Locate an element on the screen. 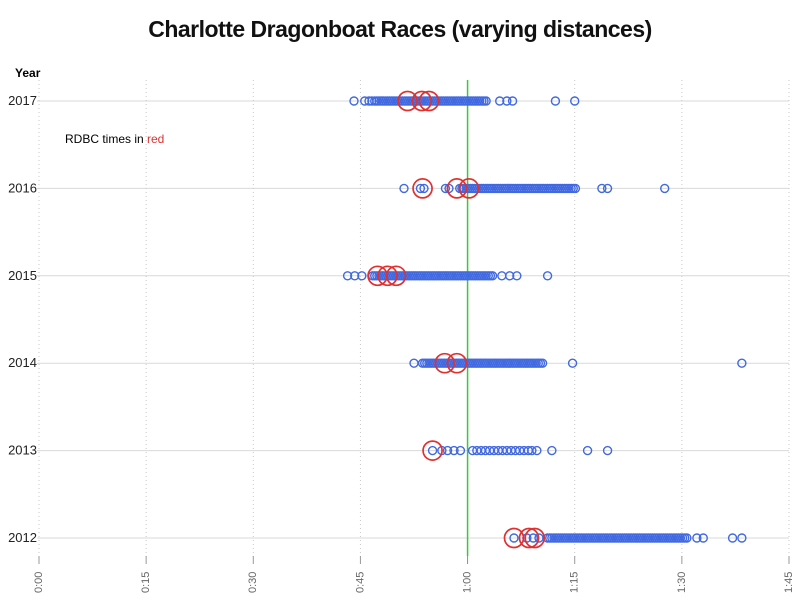 This screenshot has height=600, width=800. x-tick-label: 1:00 is located at coordinates (467, 582).